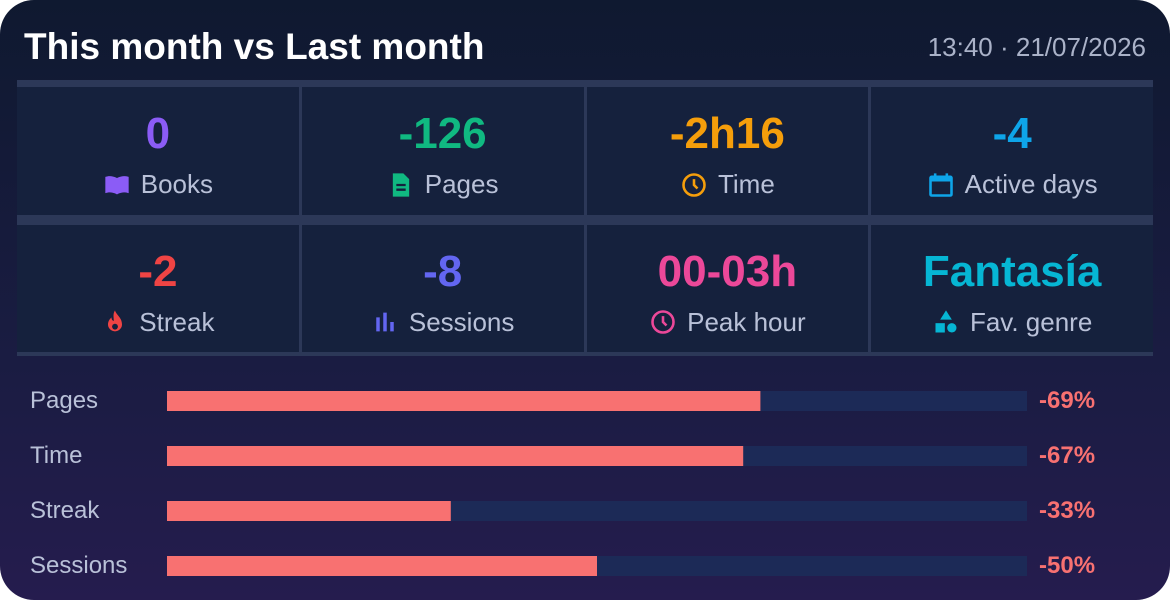 The image size is (1170, 600). I want to click on stat-tile: -2h16 Time, so click(727, 151).